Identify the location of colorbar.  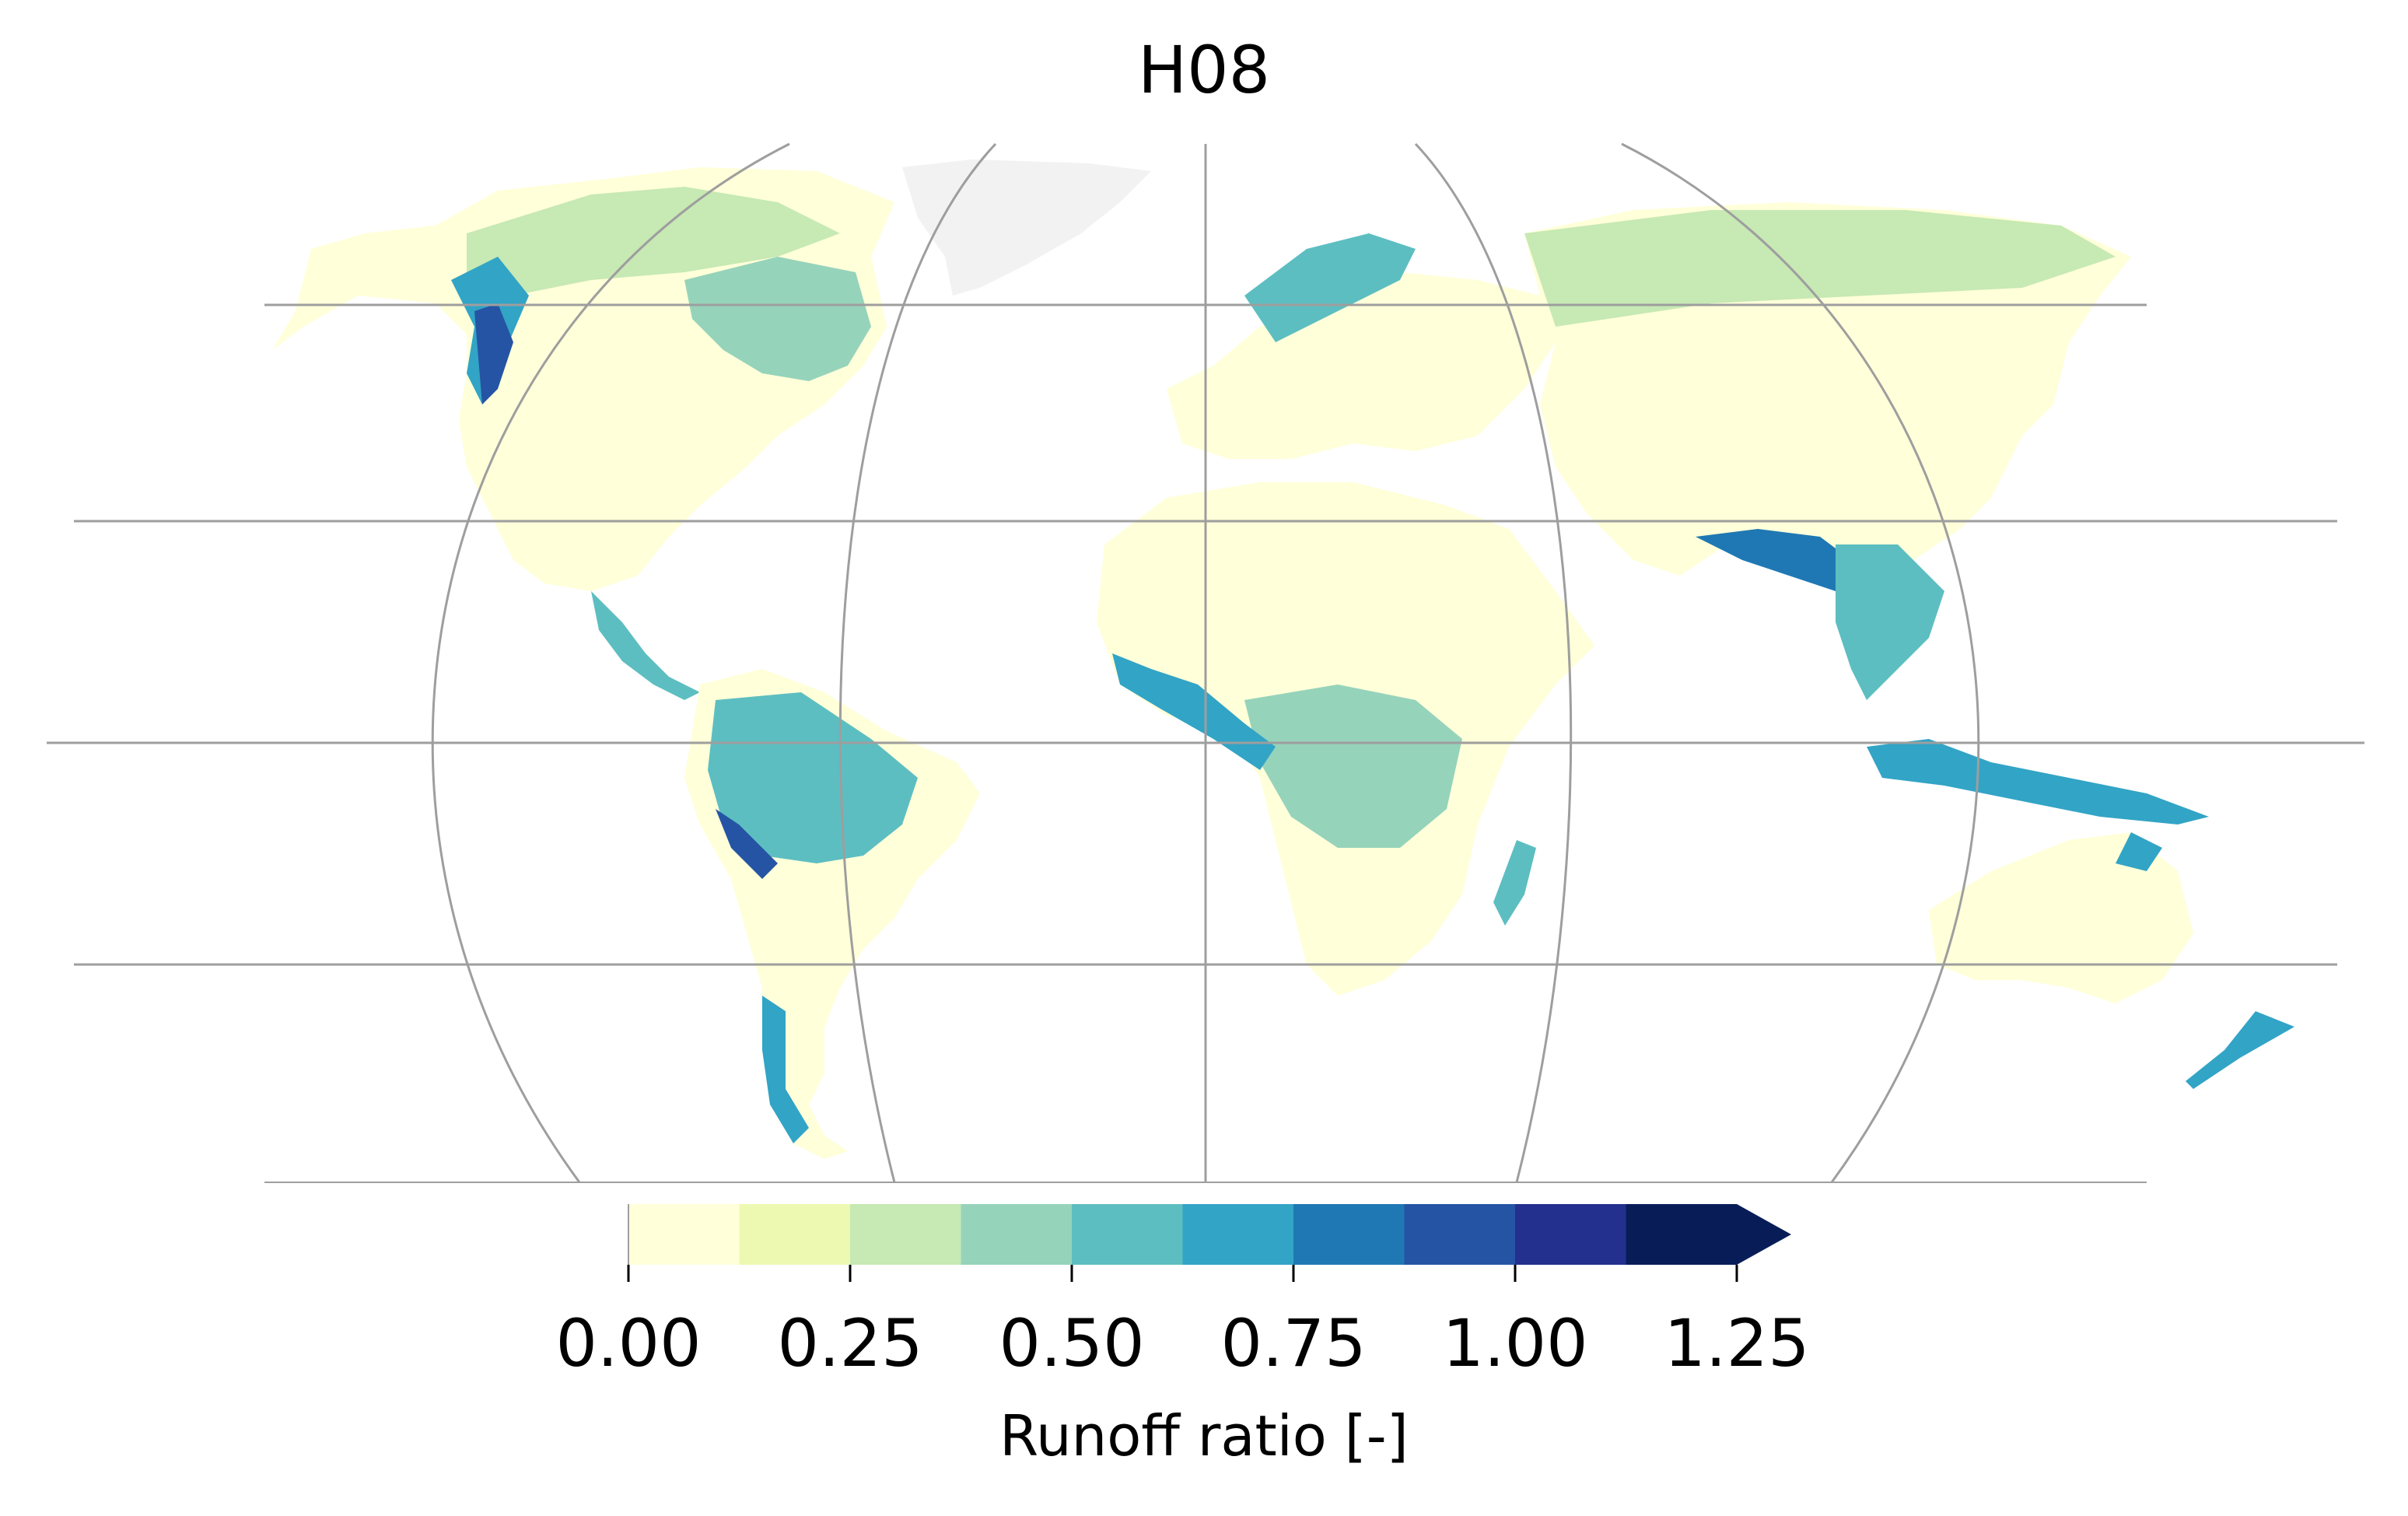
(1209, 1243).